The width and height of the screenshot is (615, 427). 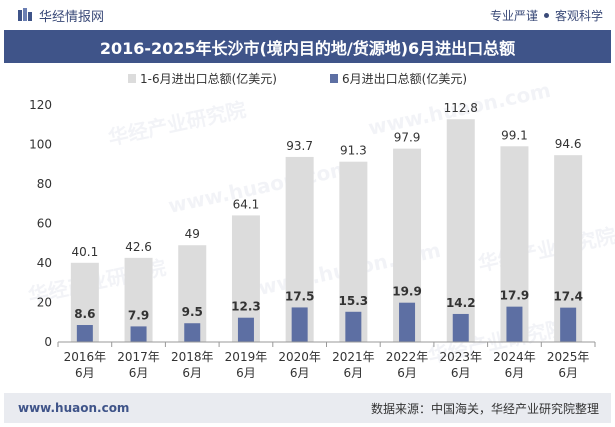 What do you see at coordinates (48, 342) in the screenshot?
I see `y-tick-label: 0` at bounding box center [48, 342].